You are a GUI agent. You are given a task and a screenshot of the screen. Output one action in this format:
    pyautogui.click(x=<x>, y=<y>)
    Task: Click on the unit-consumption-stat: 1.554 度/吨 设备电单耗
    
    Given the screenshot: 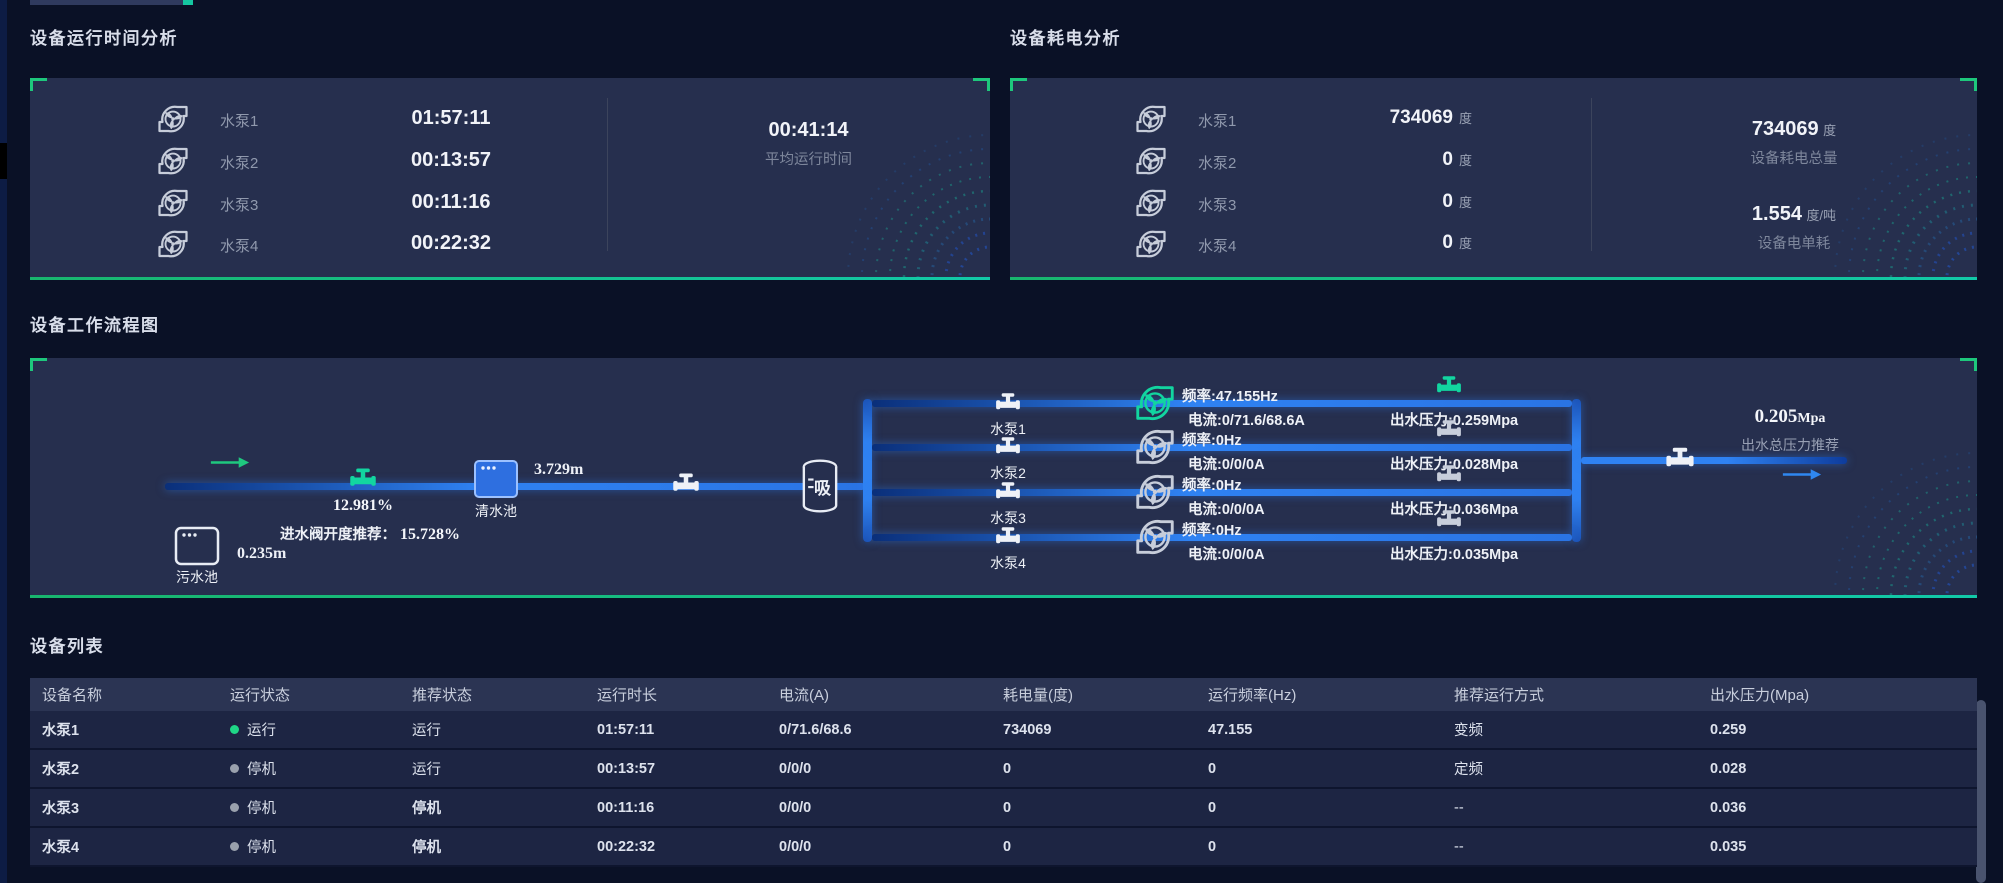 What is the action you would take?
    pyautogui.click(x=1794, y=228)
    